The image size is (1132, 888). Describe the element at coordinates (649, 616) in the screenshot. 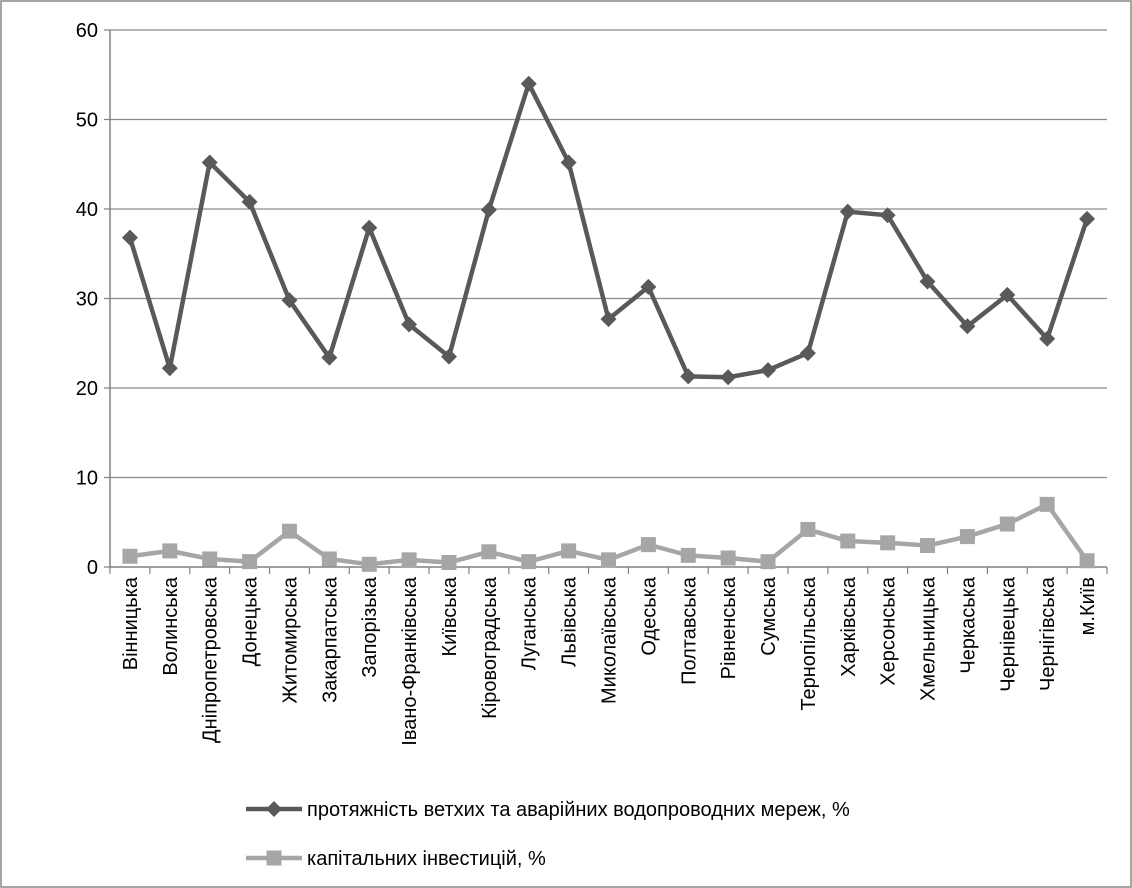

I see `x-axis-tick-label: Одеська` at that location.